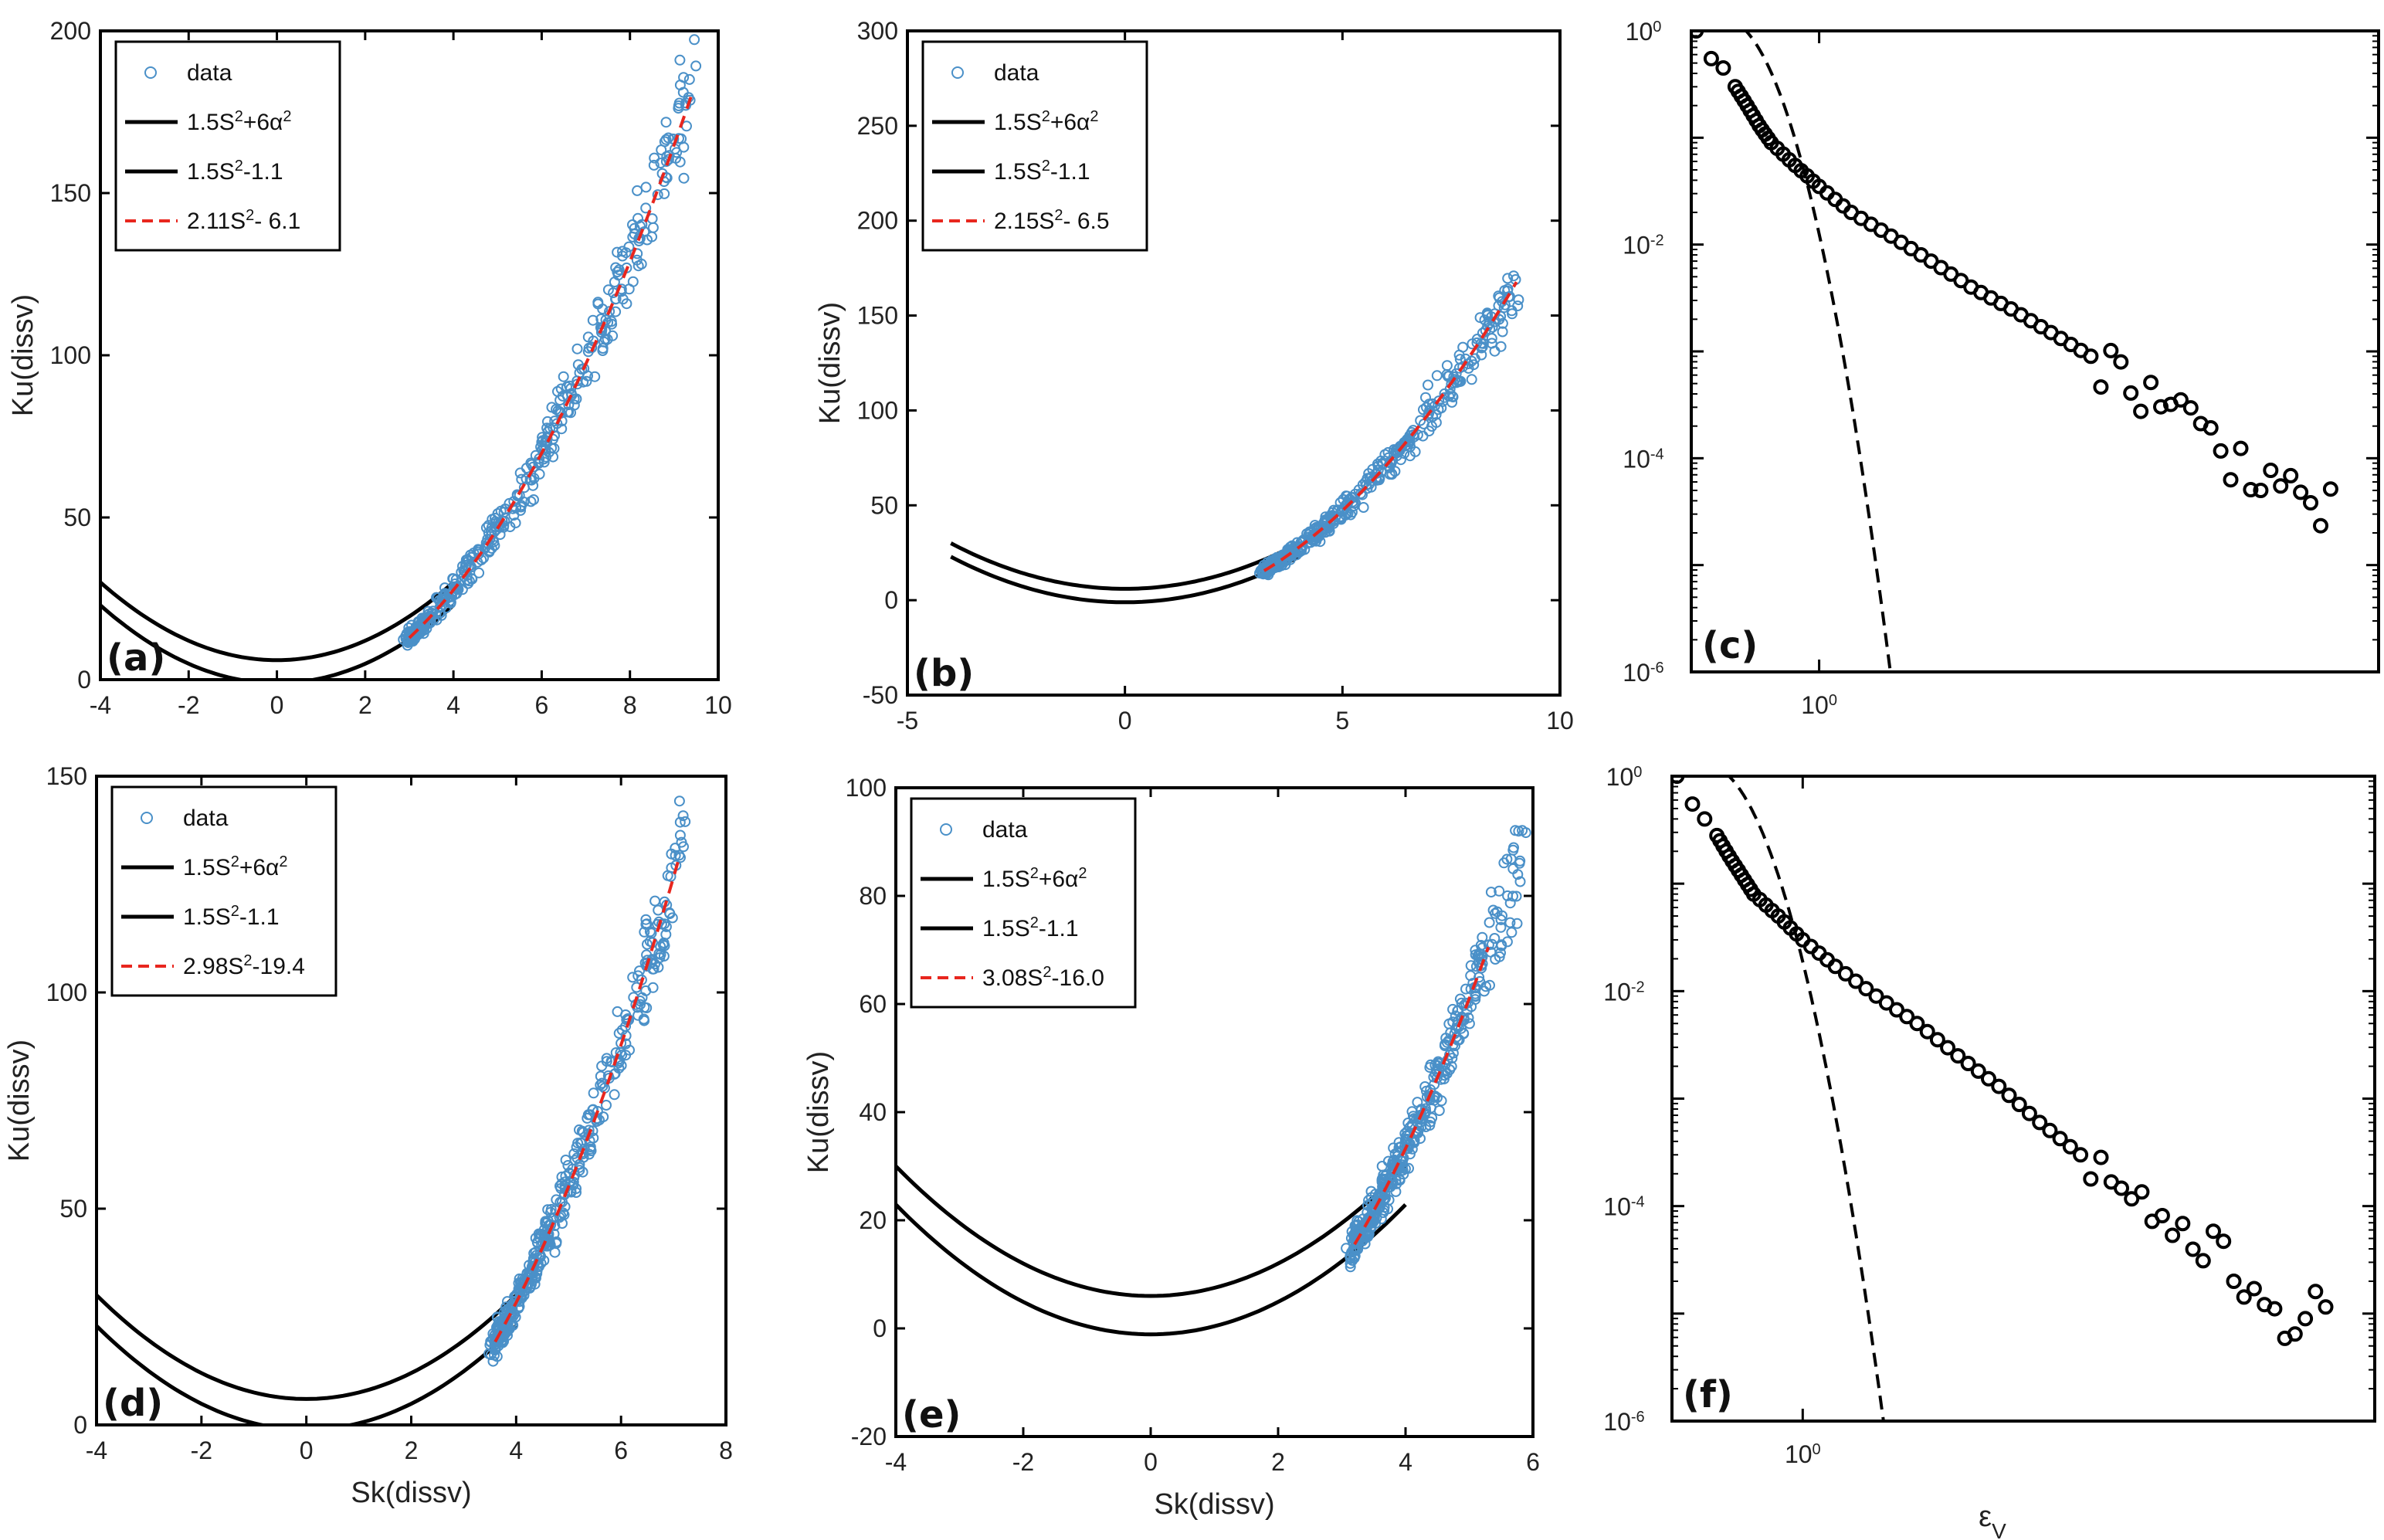 Image resolution: width=2384 pixels, height=1540 pixels. Describe the element at coordinates (1803, 1454) in the screenshot. I see `x-tick-label: 100` at that location.